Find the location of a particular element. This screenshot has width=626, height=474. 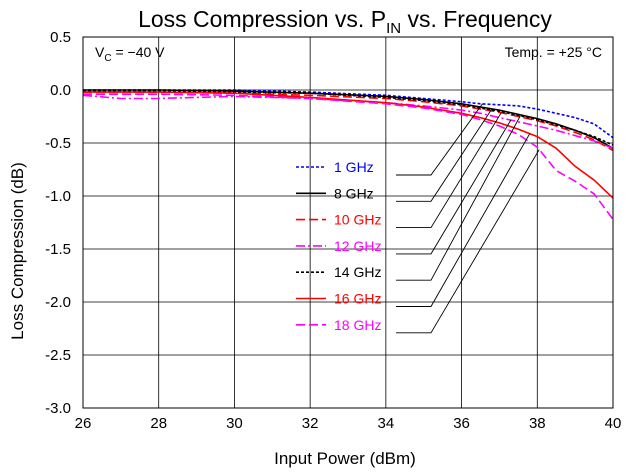

temperature-annotation: Temp. = +25 °C is located at coordinates (553, 52).